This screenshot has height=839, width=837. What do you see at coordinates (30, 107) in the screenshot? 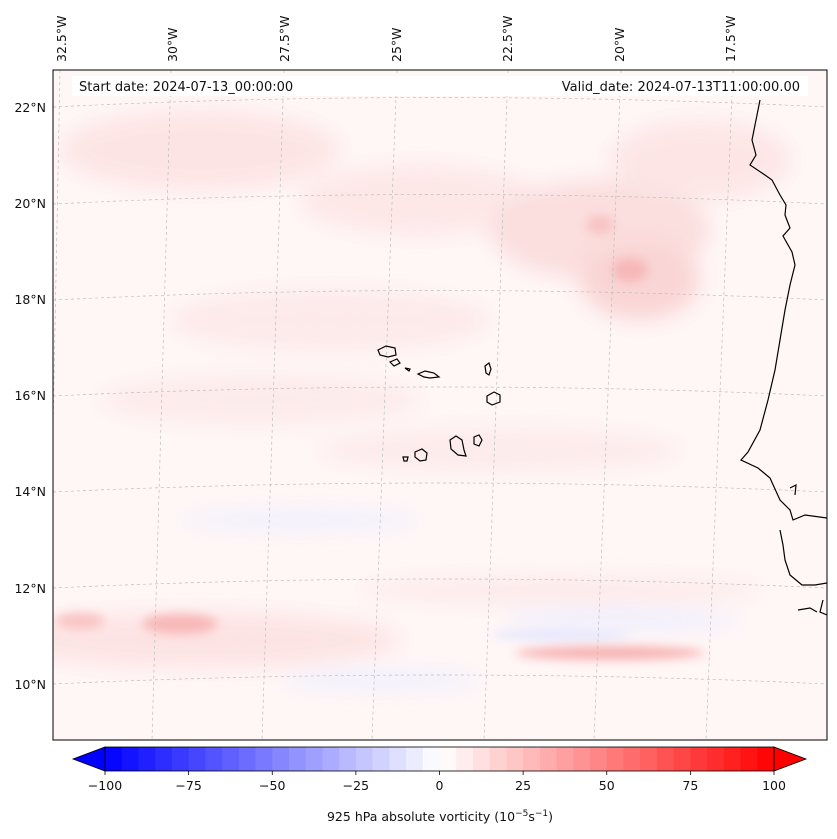
I see `lat-label: 22°N` at bounding box center [30, 107].